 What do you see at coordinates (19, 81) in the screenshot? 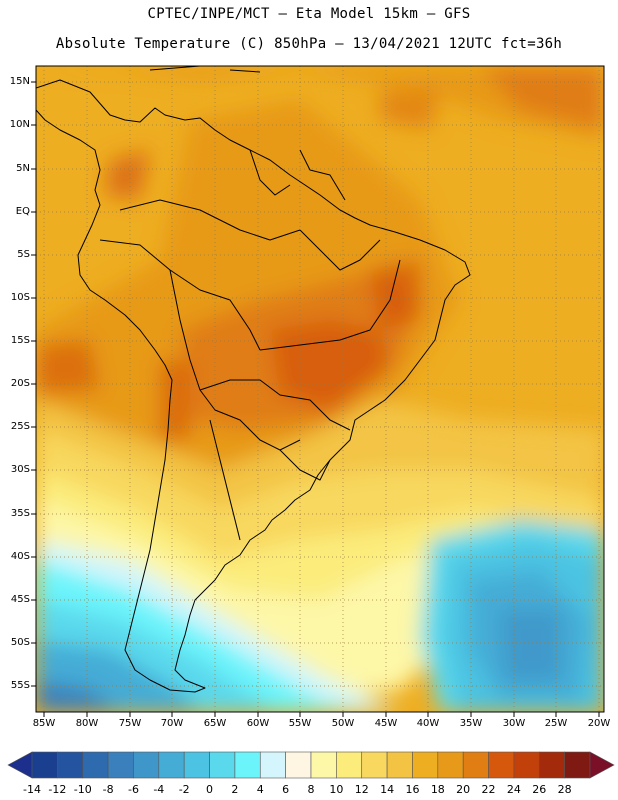
I see `lat-label: 15N` at bounding box center [19, 81].